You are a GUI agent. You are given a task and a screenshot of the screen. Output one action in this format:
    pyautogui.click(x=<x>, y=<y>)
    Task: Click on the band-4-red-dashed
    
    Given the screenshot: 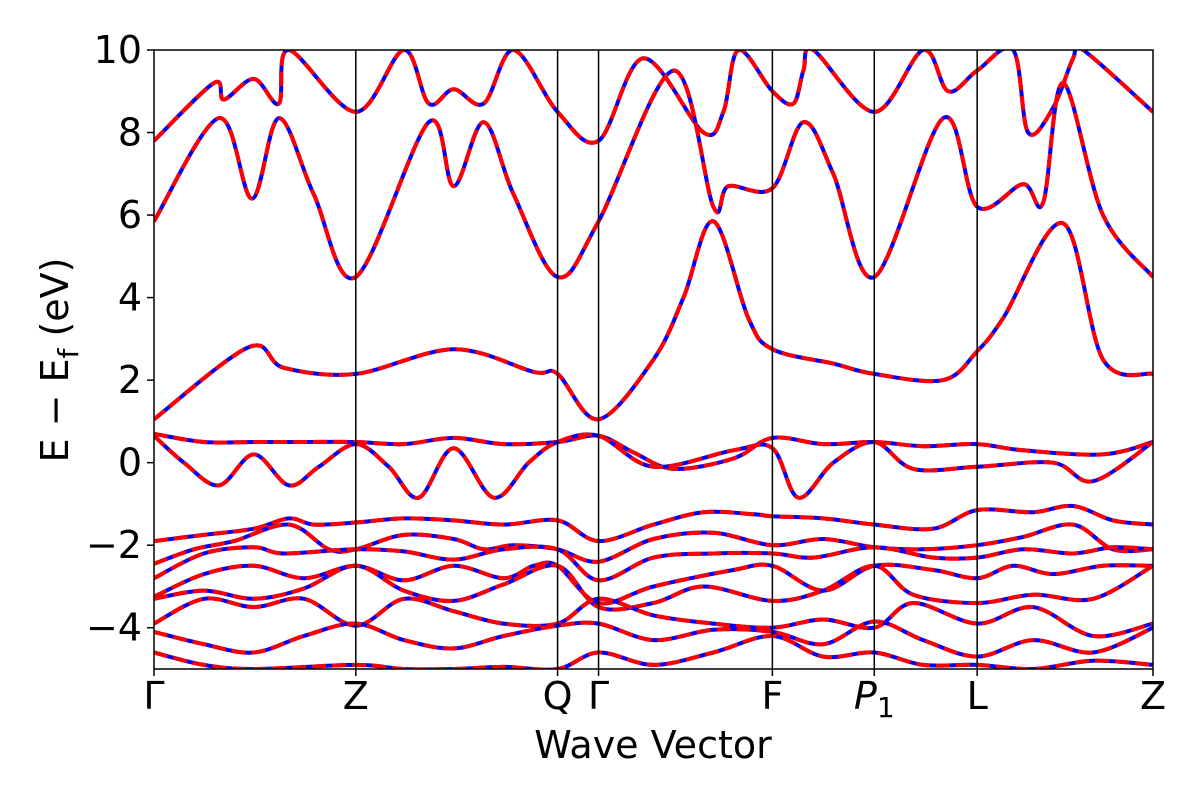 What is the action you would take?
    pyautogui.click(x=653, y=451)
    